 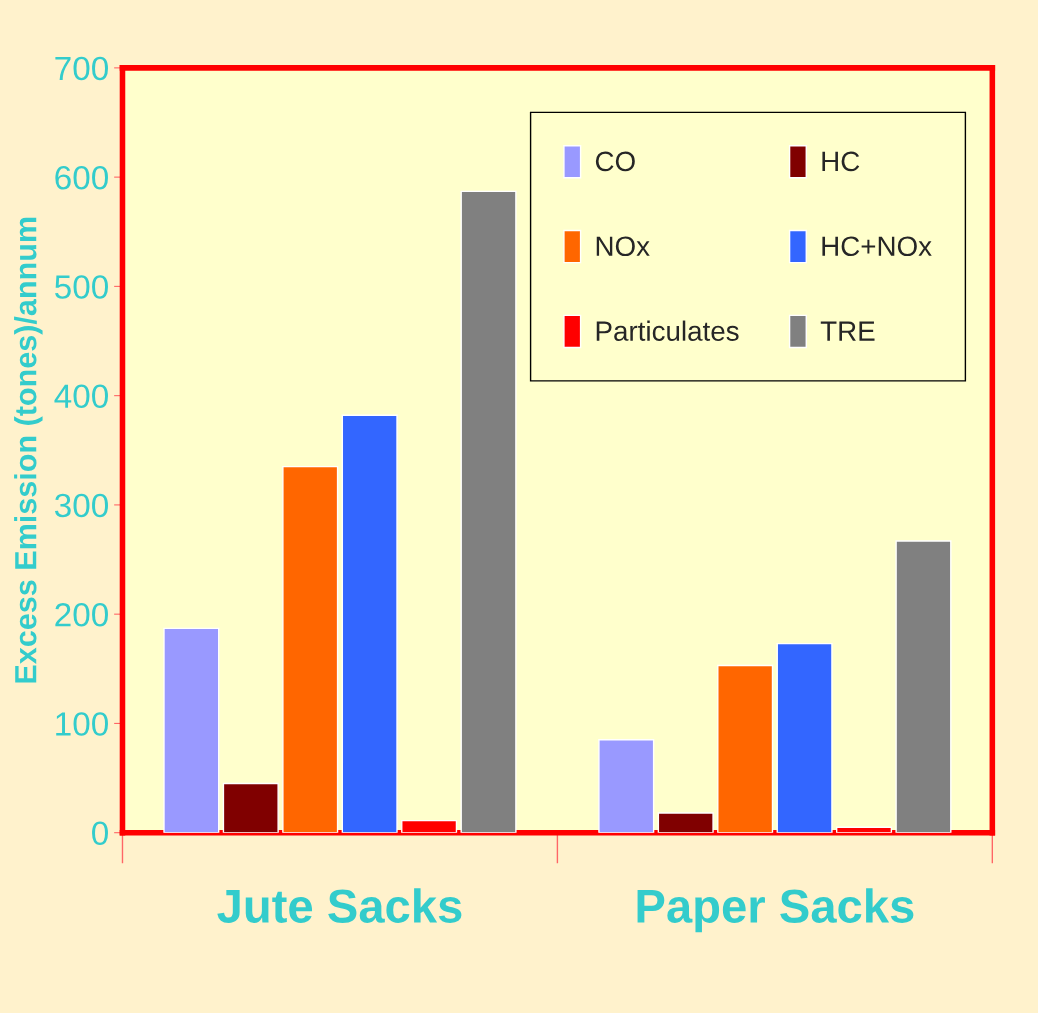 I want to click on y-axis-title: Excess Emission (tones)/annum, so click(x=28, y=450).